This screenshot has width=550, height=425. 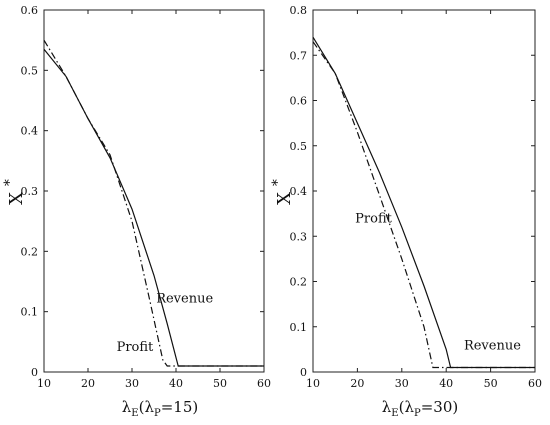 What do you see at coordinates (160, 408) in the screenshot?
I see `x-axis-label: λE(λP=15)` at bounding box center [160, 408].